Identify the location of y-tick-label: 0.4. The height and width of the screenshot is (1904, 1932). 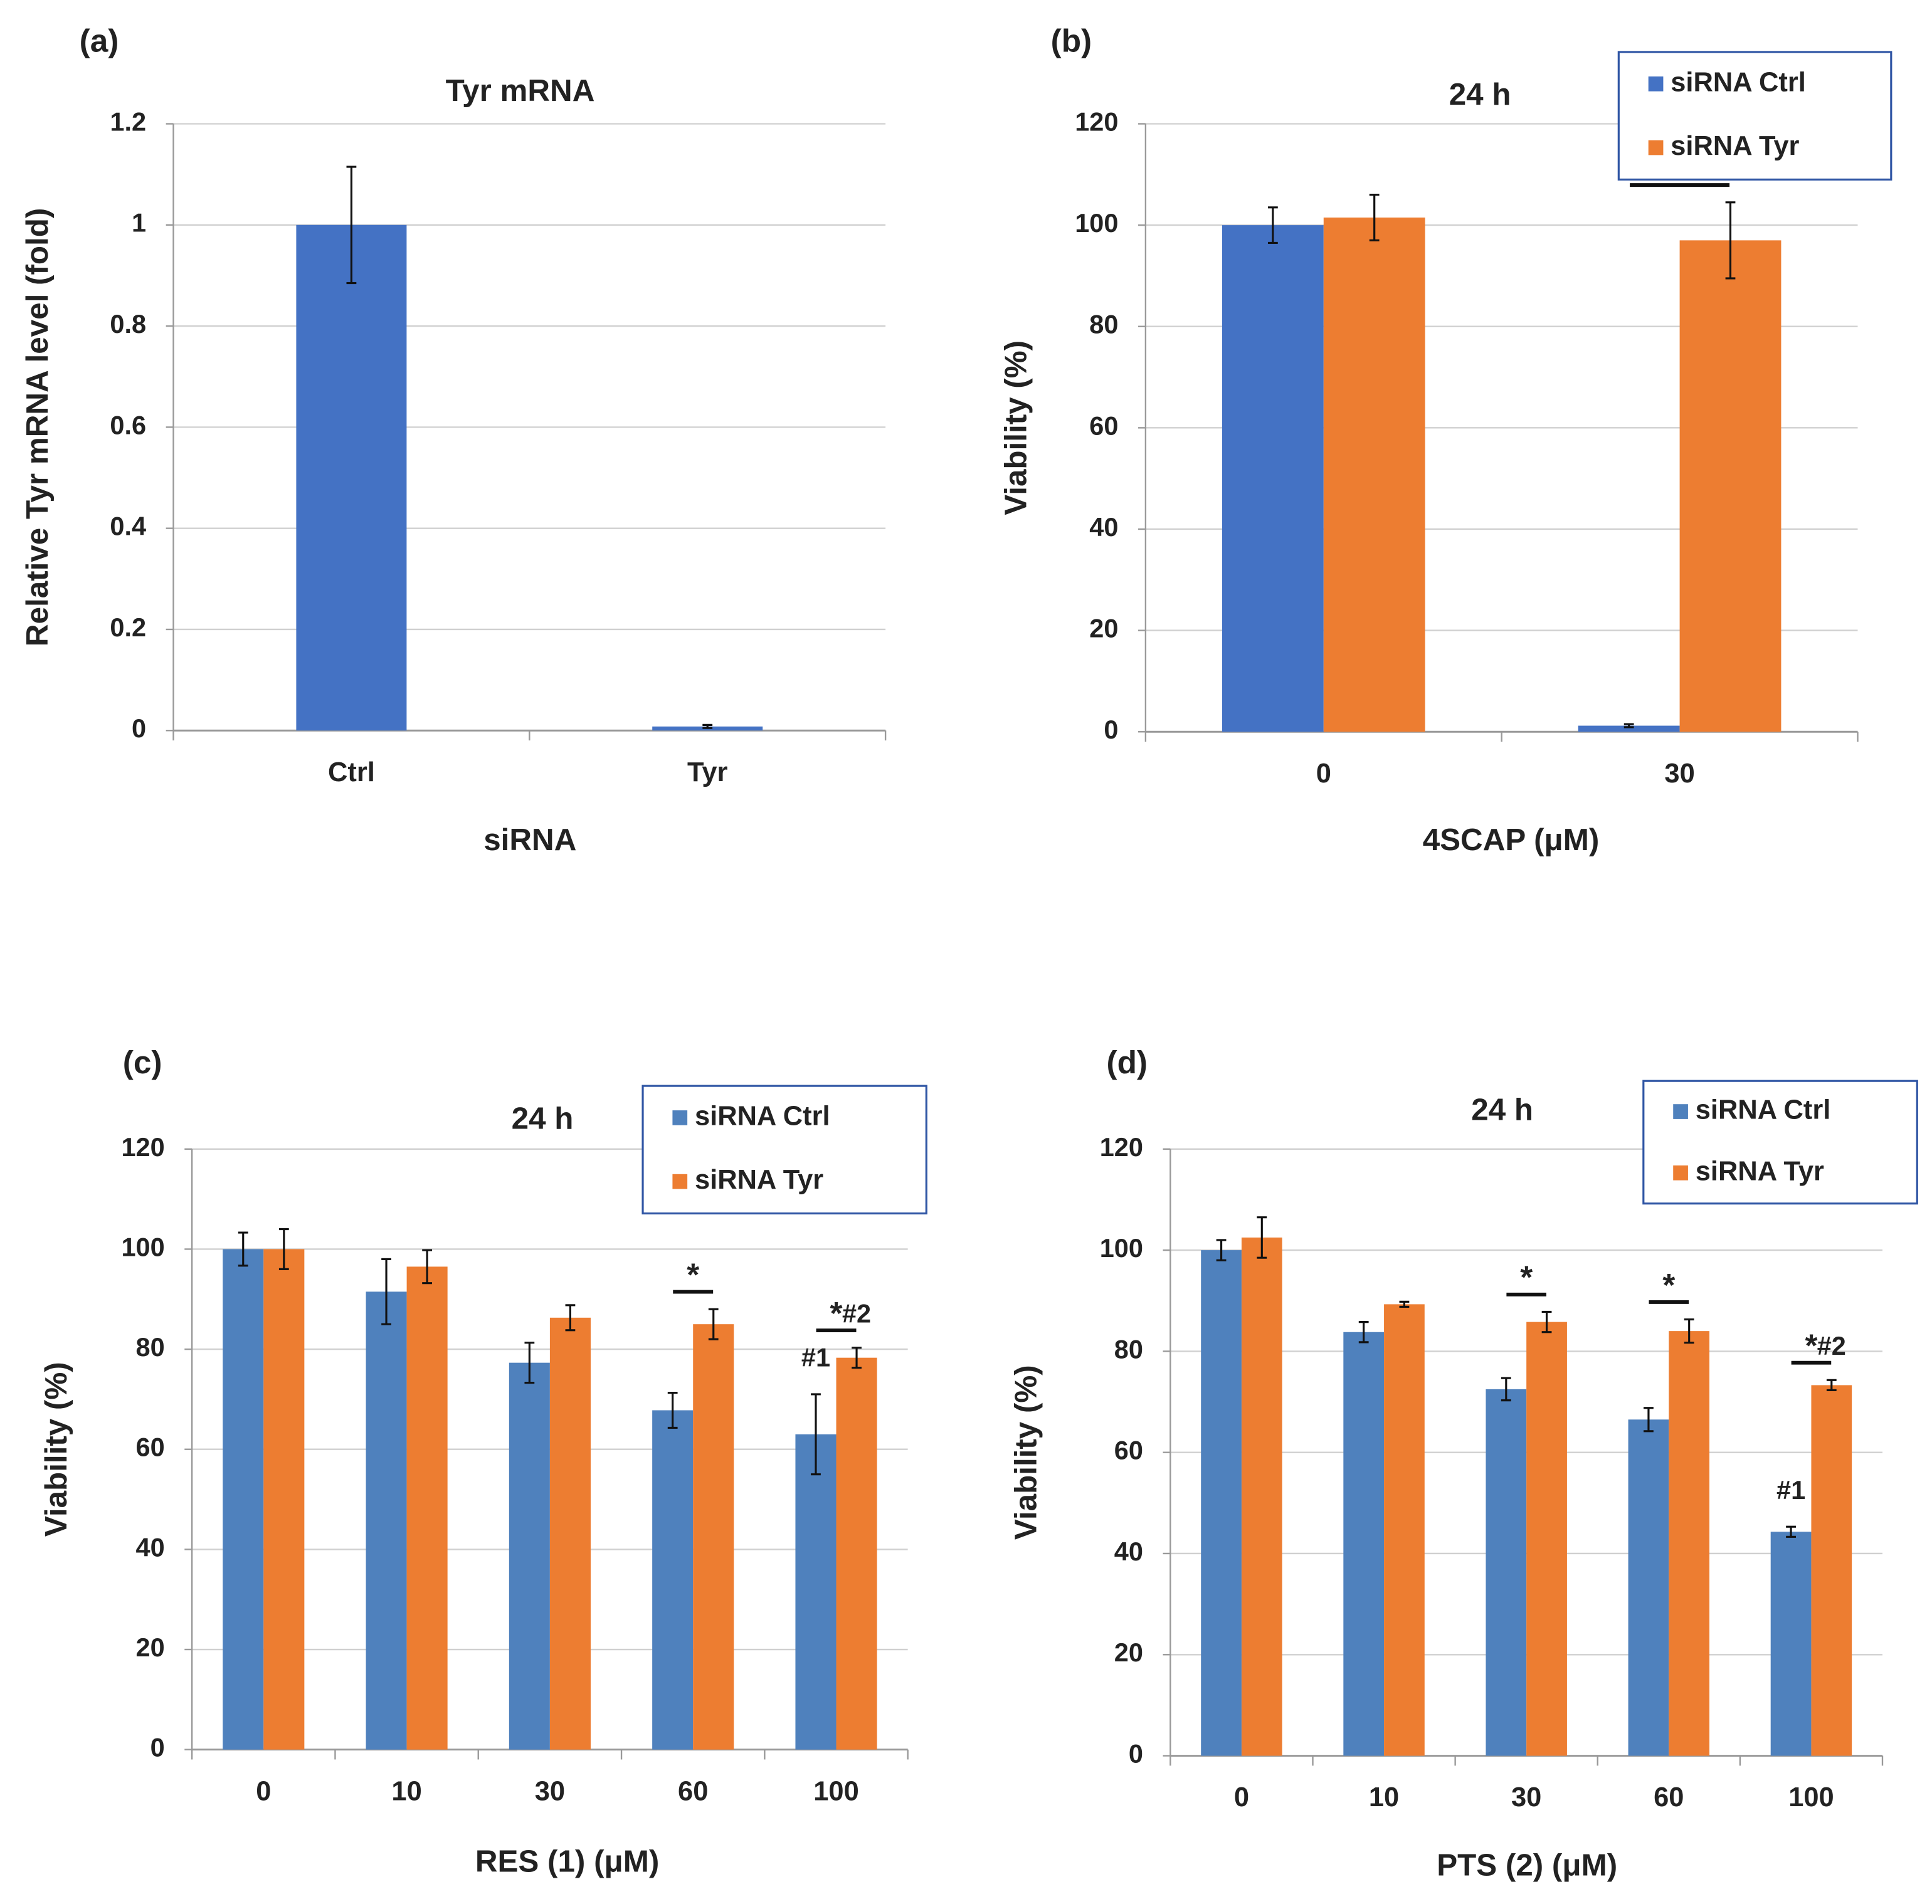
(128, 527).